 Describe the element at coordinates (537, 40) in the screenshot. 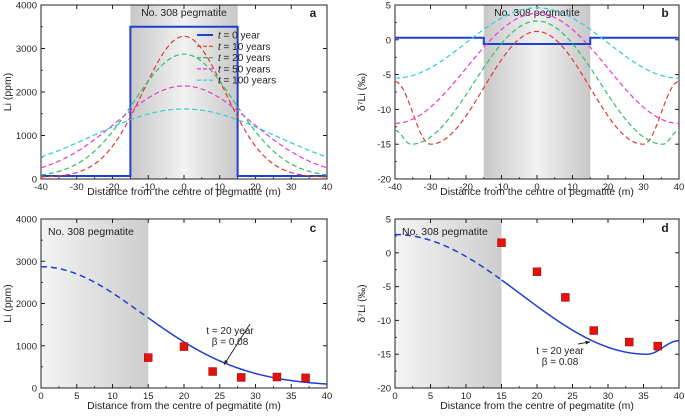

I see `series-line-t0` at that location.